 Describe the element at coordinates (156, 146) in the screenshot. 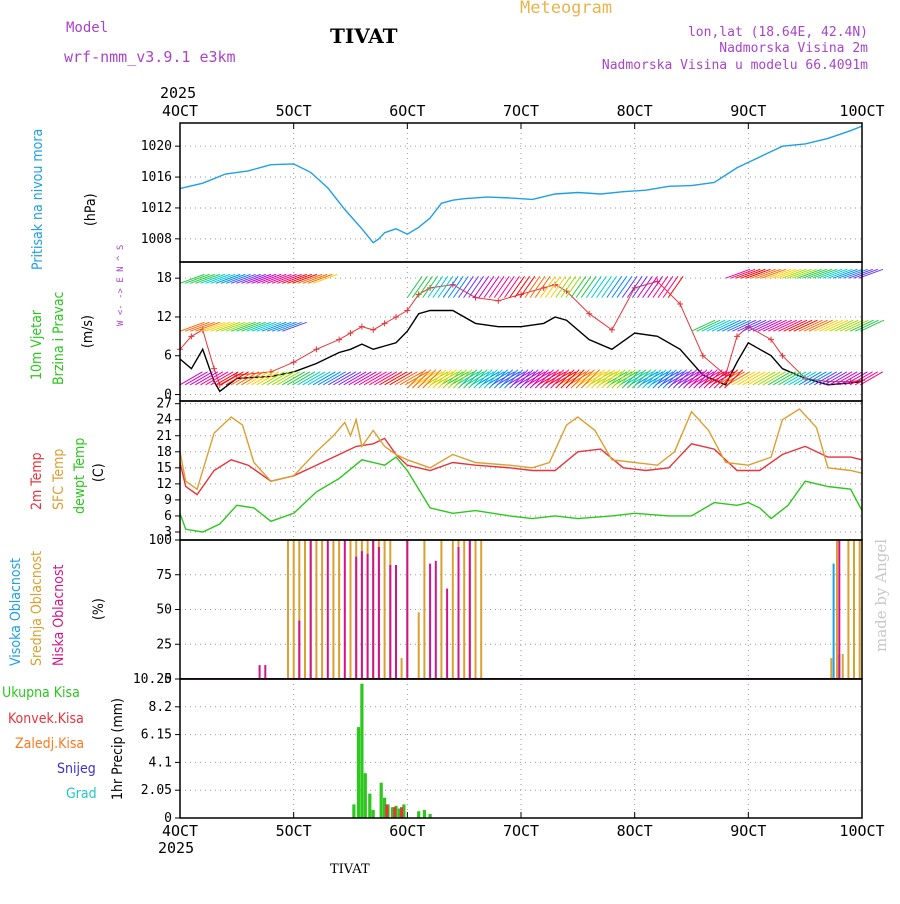

I see `y-tick-label: 1020` at that location.